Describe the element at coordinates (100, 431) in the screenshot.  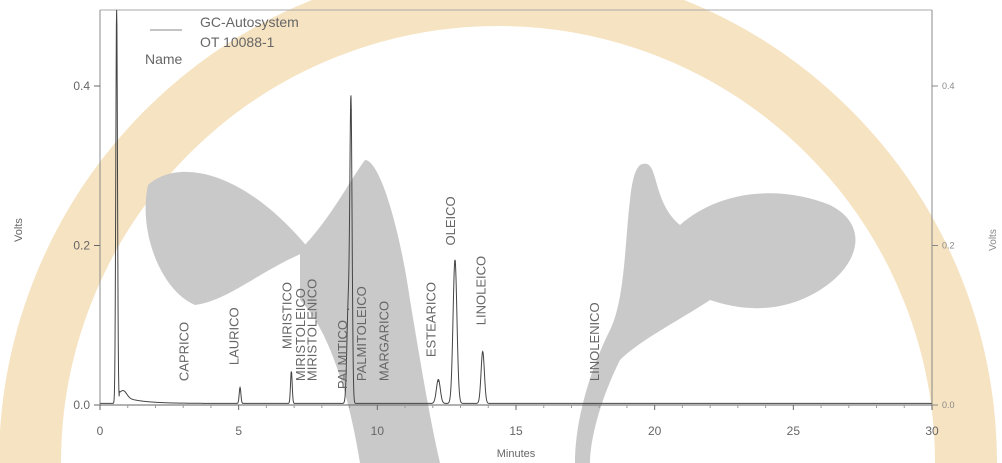
I see `x-tick-label: 0` at that location.